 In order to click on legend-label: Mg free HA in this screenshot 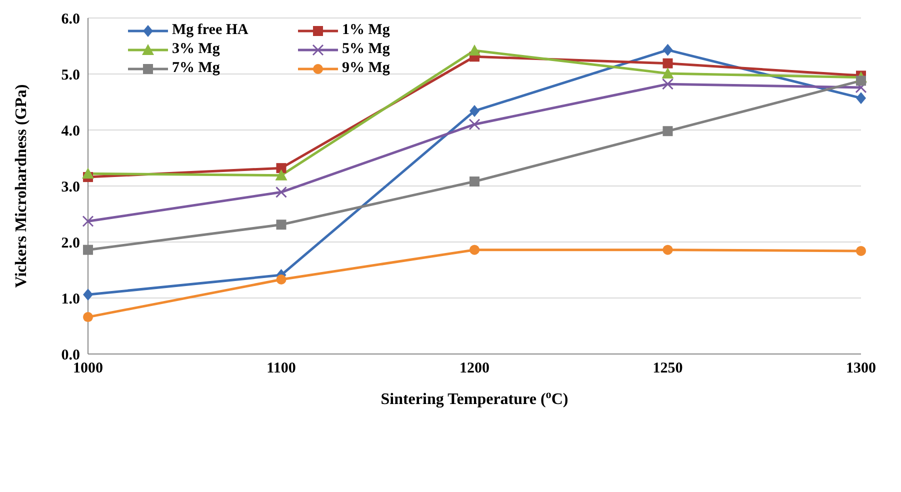, I will do `click(210, 30)`.